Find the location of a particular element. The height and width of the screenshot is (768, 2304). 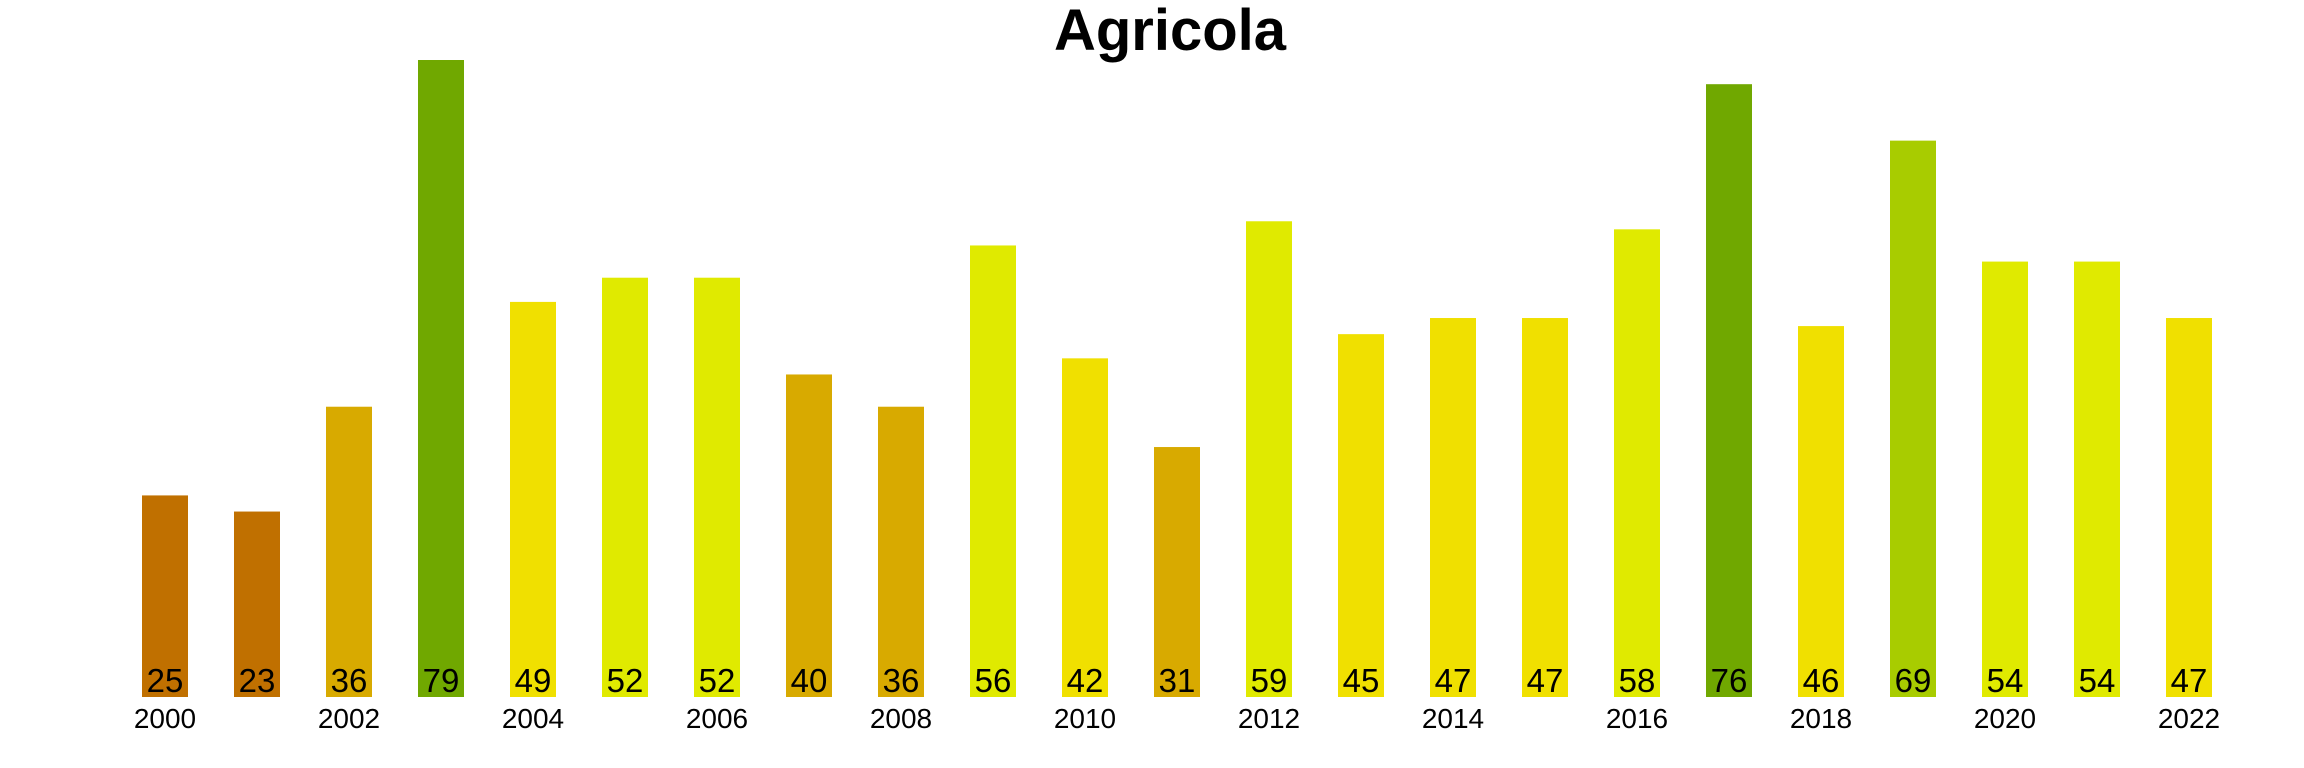

value-label-2001: 23 is located at coordinates (257, 680).